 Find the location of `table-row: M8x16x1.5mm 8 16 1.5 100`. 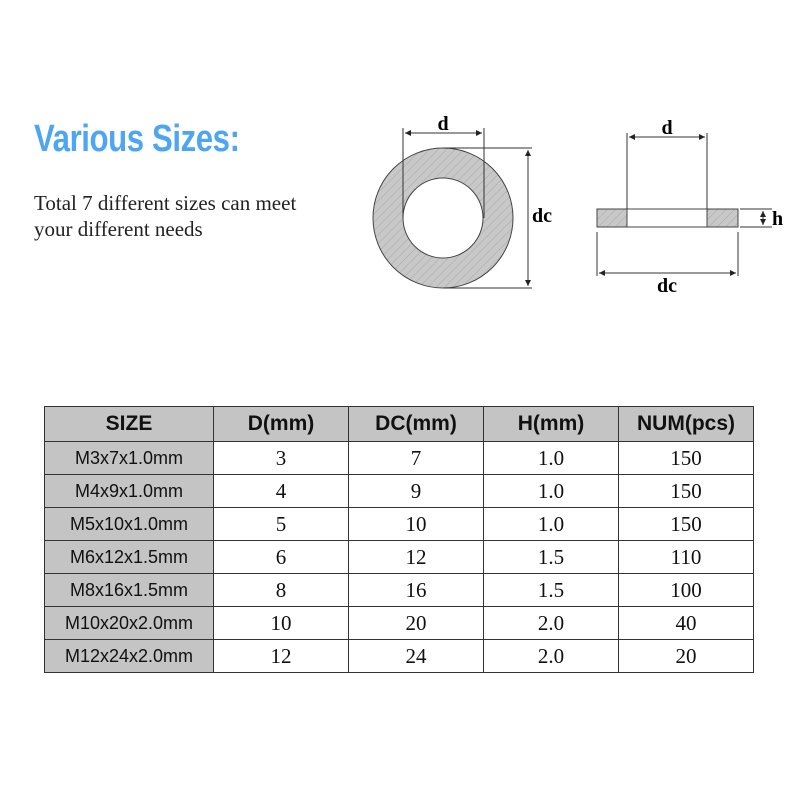

table-row: M8x16x1.5mm 8 16 1.5 100 is located at coordinates (399, 590).